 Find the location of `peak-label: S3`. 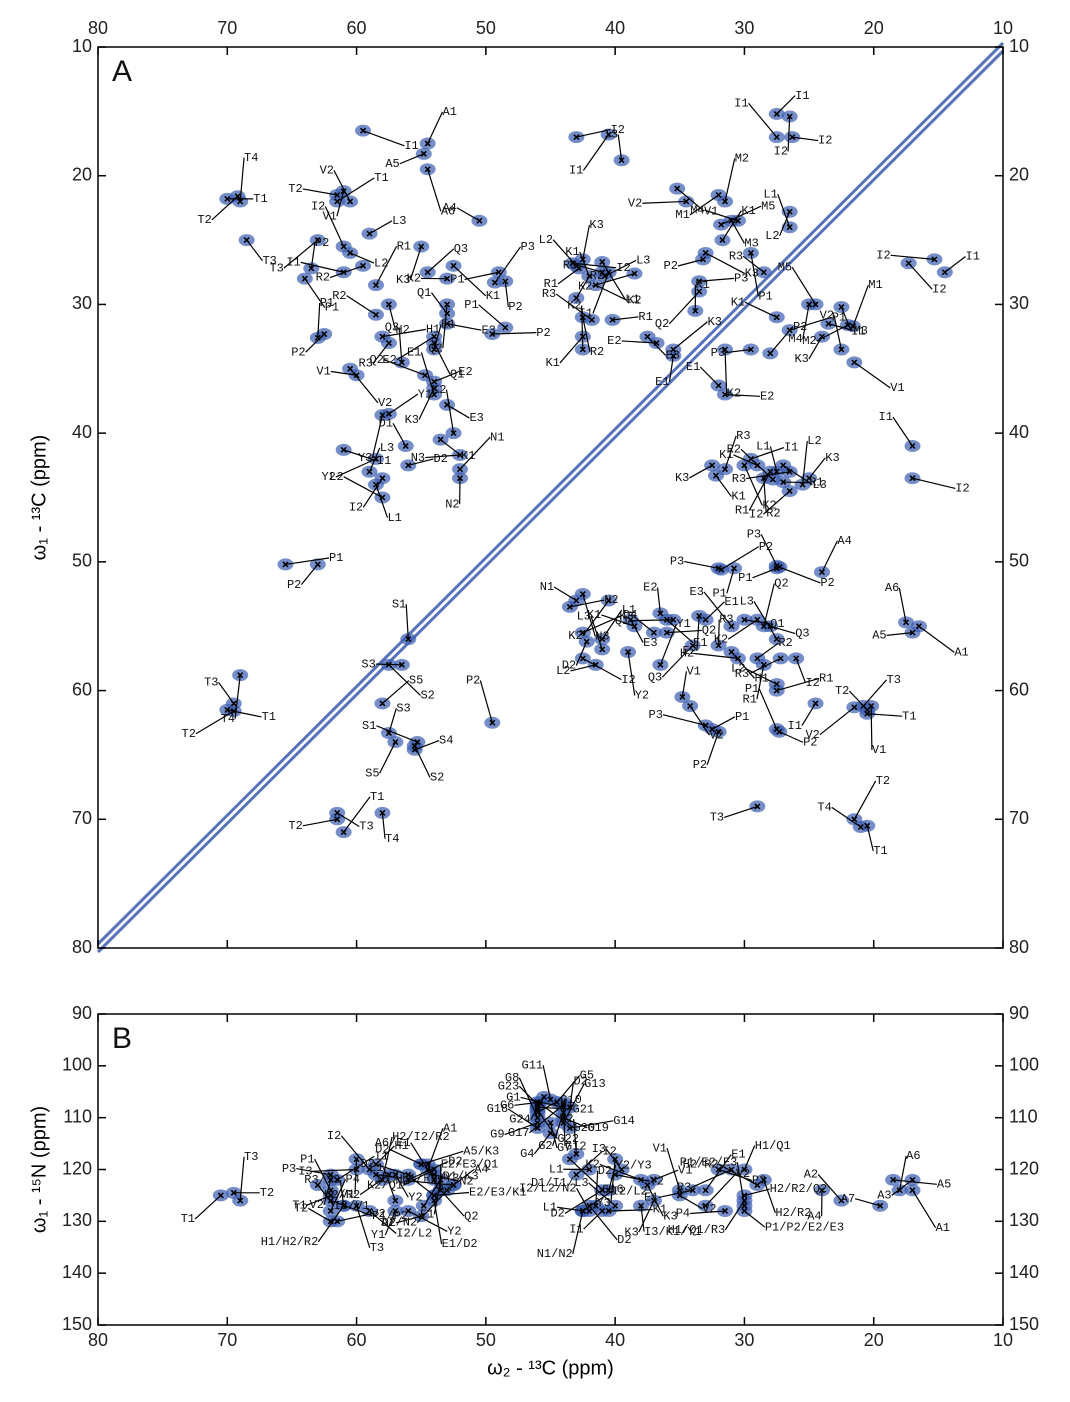

peak-label: S3 is located at coordinates (403, 708).